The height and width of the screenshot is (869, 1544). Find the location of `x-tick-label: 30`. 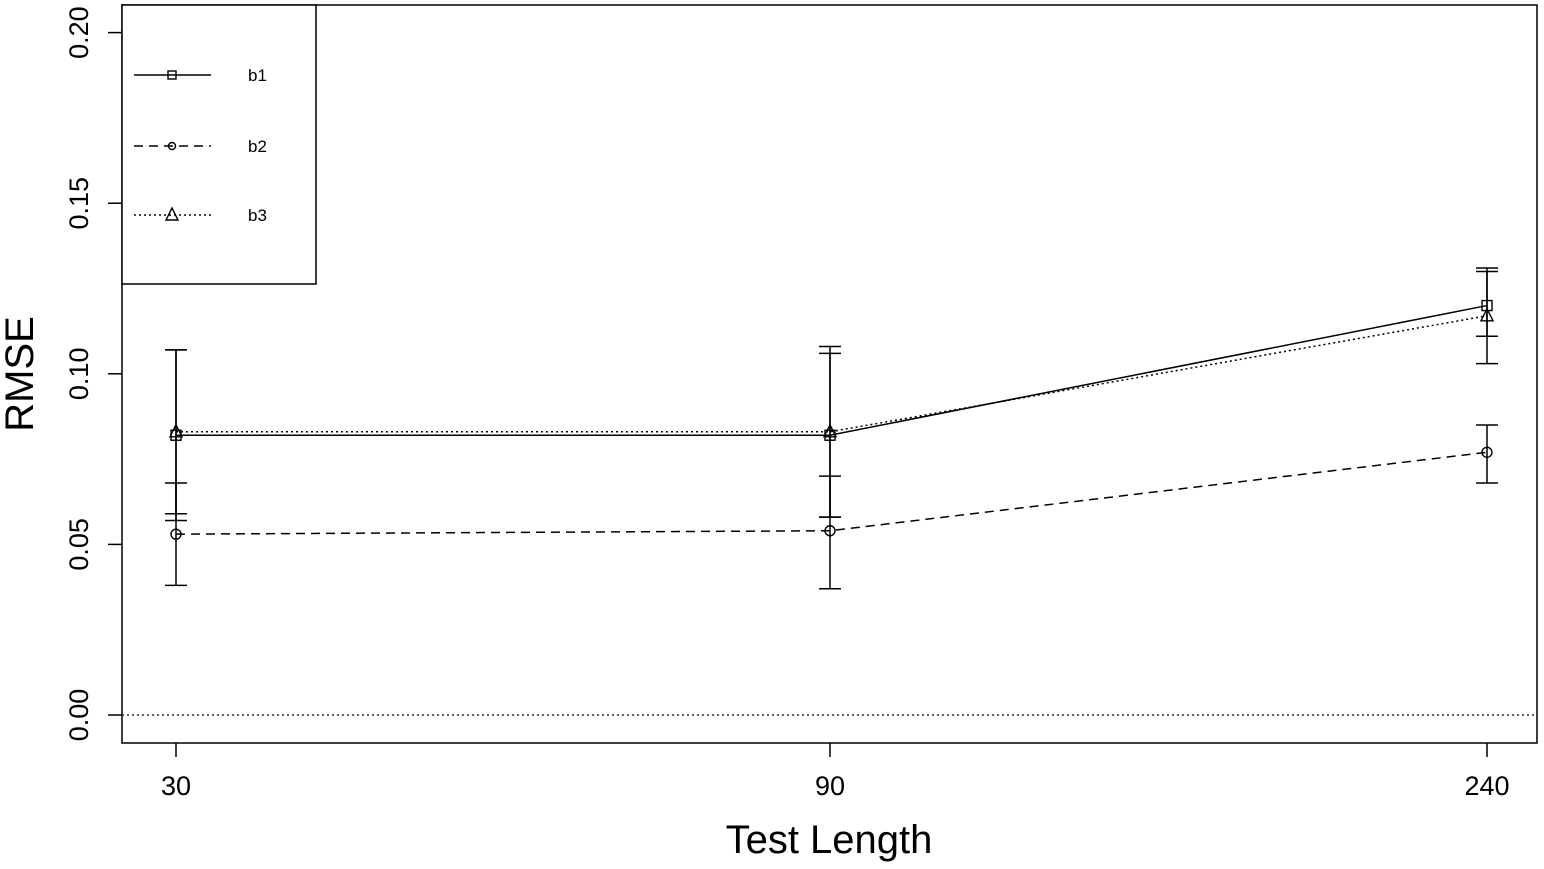

x-tick-label: 30 is located at coordinates (176, 786).